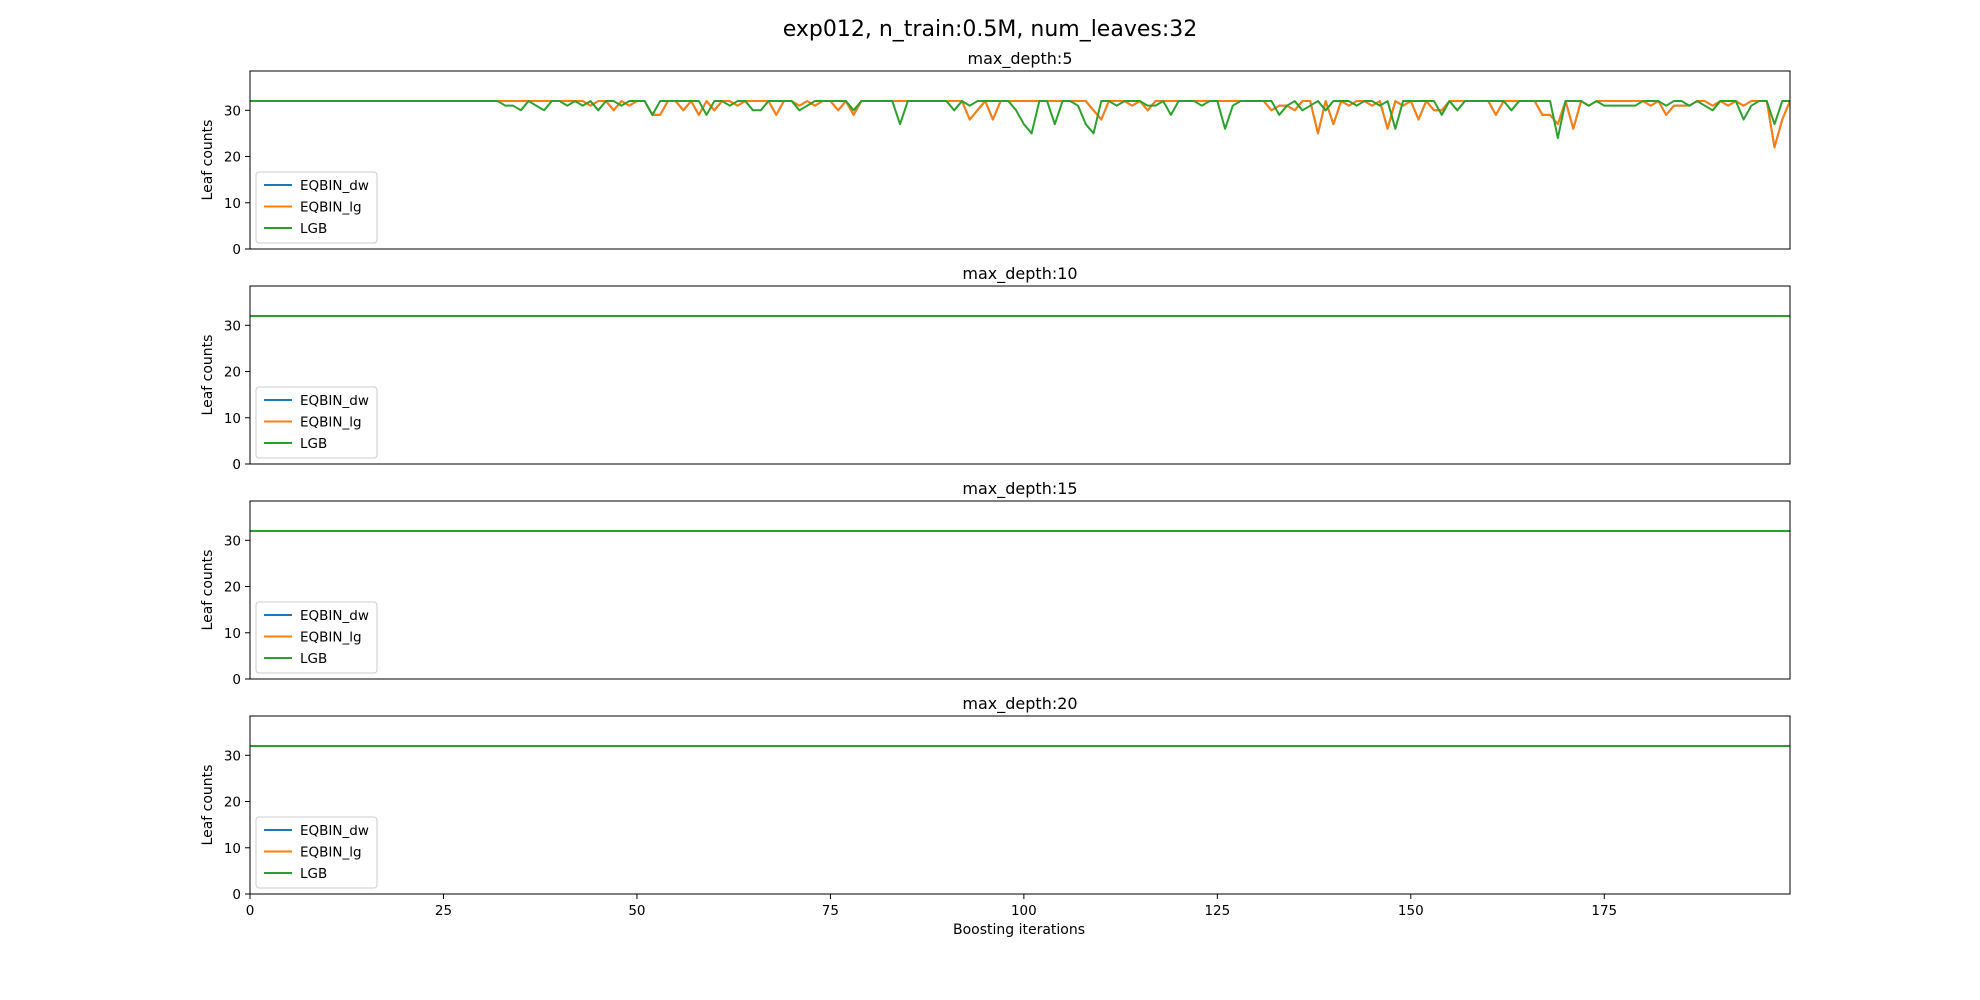 The image size is (1980, 1000). What do you see at coordinates (1019, 274) in the screenshot?
I see `subplot-title: max_depth:10` at bounding box center [1019, 274].